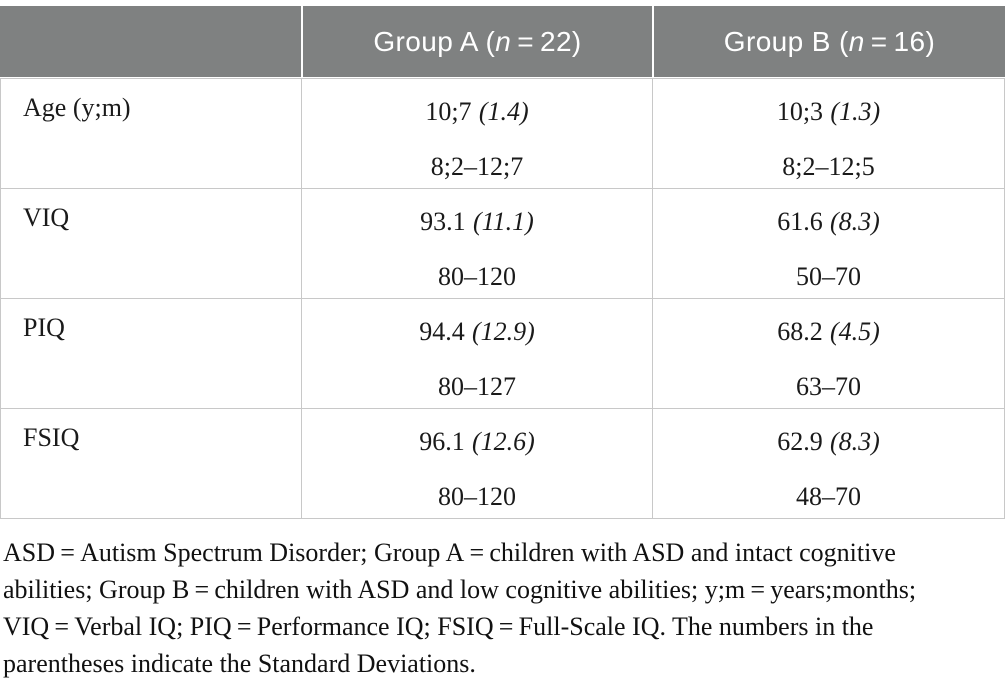 This screenshot has width=1005, height=691. Describe the element at coordinates (448, 111) in the screenshot. I see `mean-value: 10;7` at that location.